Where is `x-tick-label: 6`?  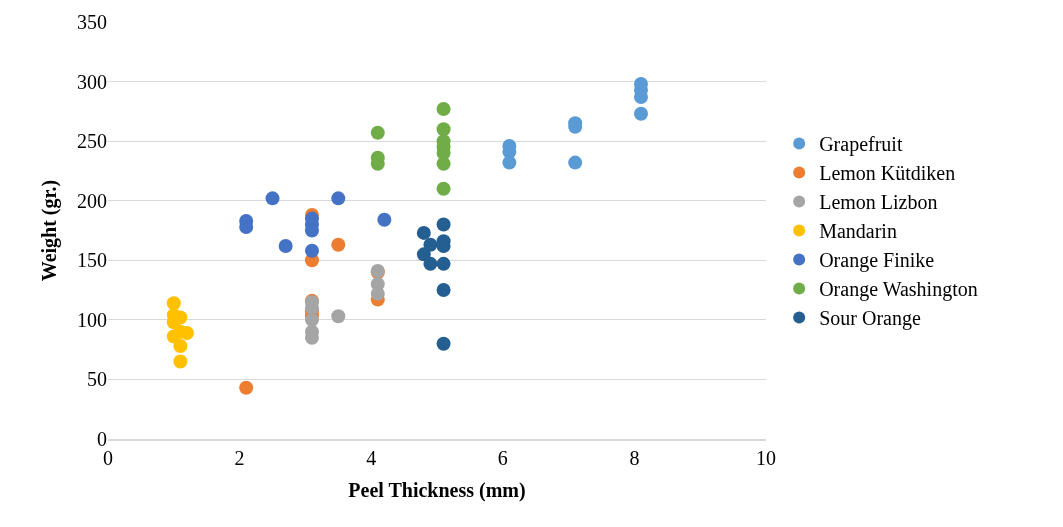
x-tick-label: 6 is located at coordinates (502, 458).